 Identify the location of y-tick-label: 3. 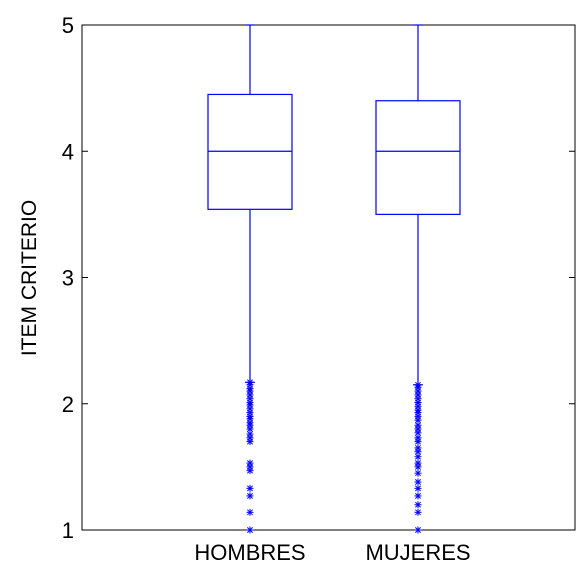
(68, 278).